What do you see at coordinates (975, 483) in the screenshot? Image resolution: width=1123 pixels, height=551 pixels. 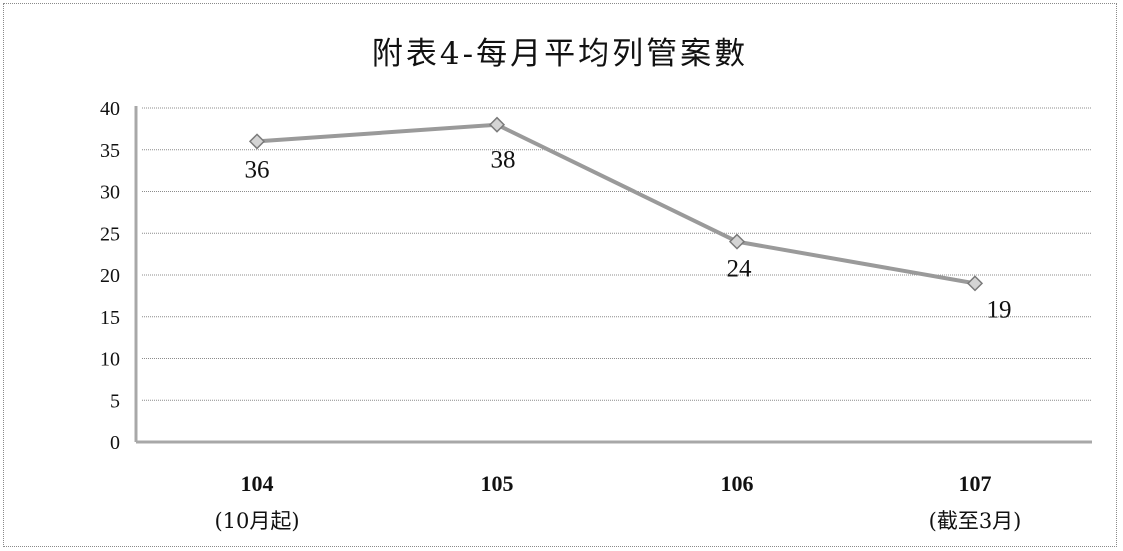 I see `x-category-label-107: 107` at bounding box center [975, 483].